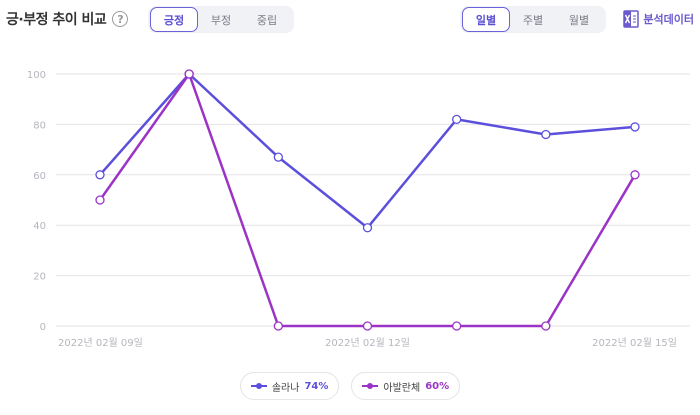  Describe the element at coordinates (36, 75) in the screenshot. I see `y-tick-label: 100` at that location.